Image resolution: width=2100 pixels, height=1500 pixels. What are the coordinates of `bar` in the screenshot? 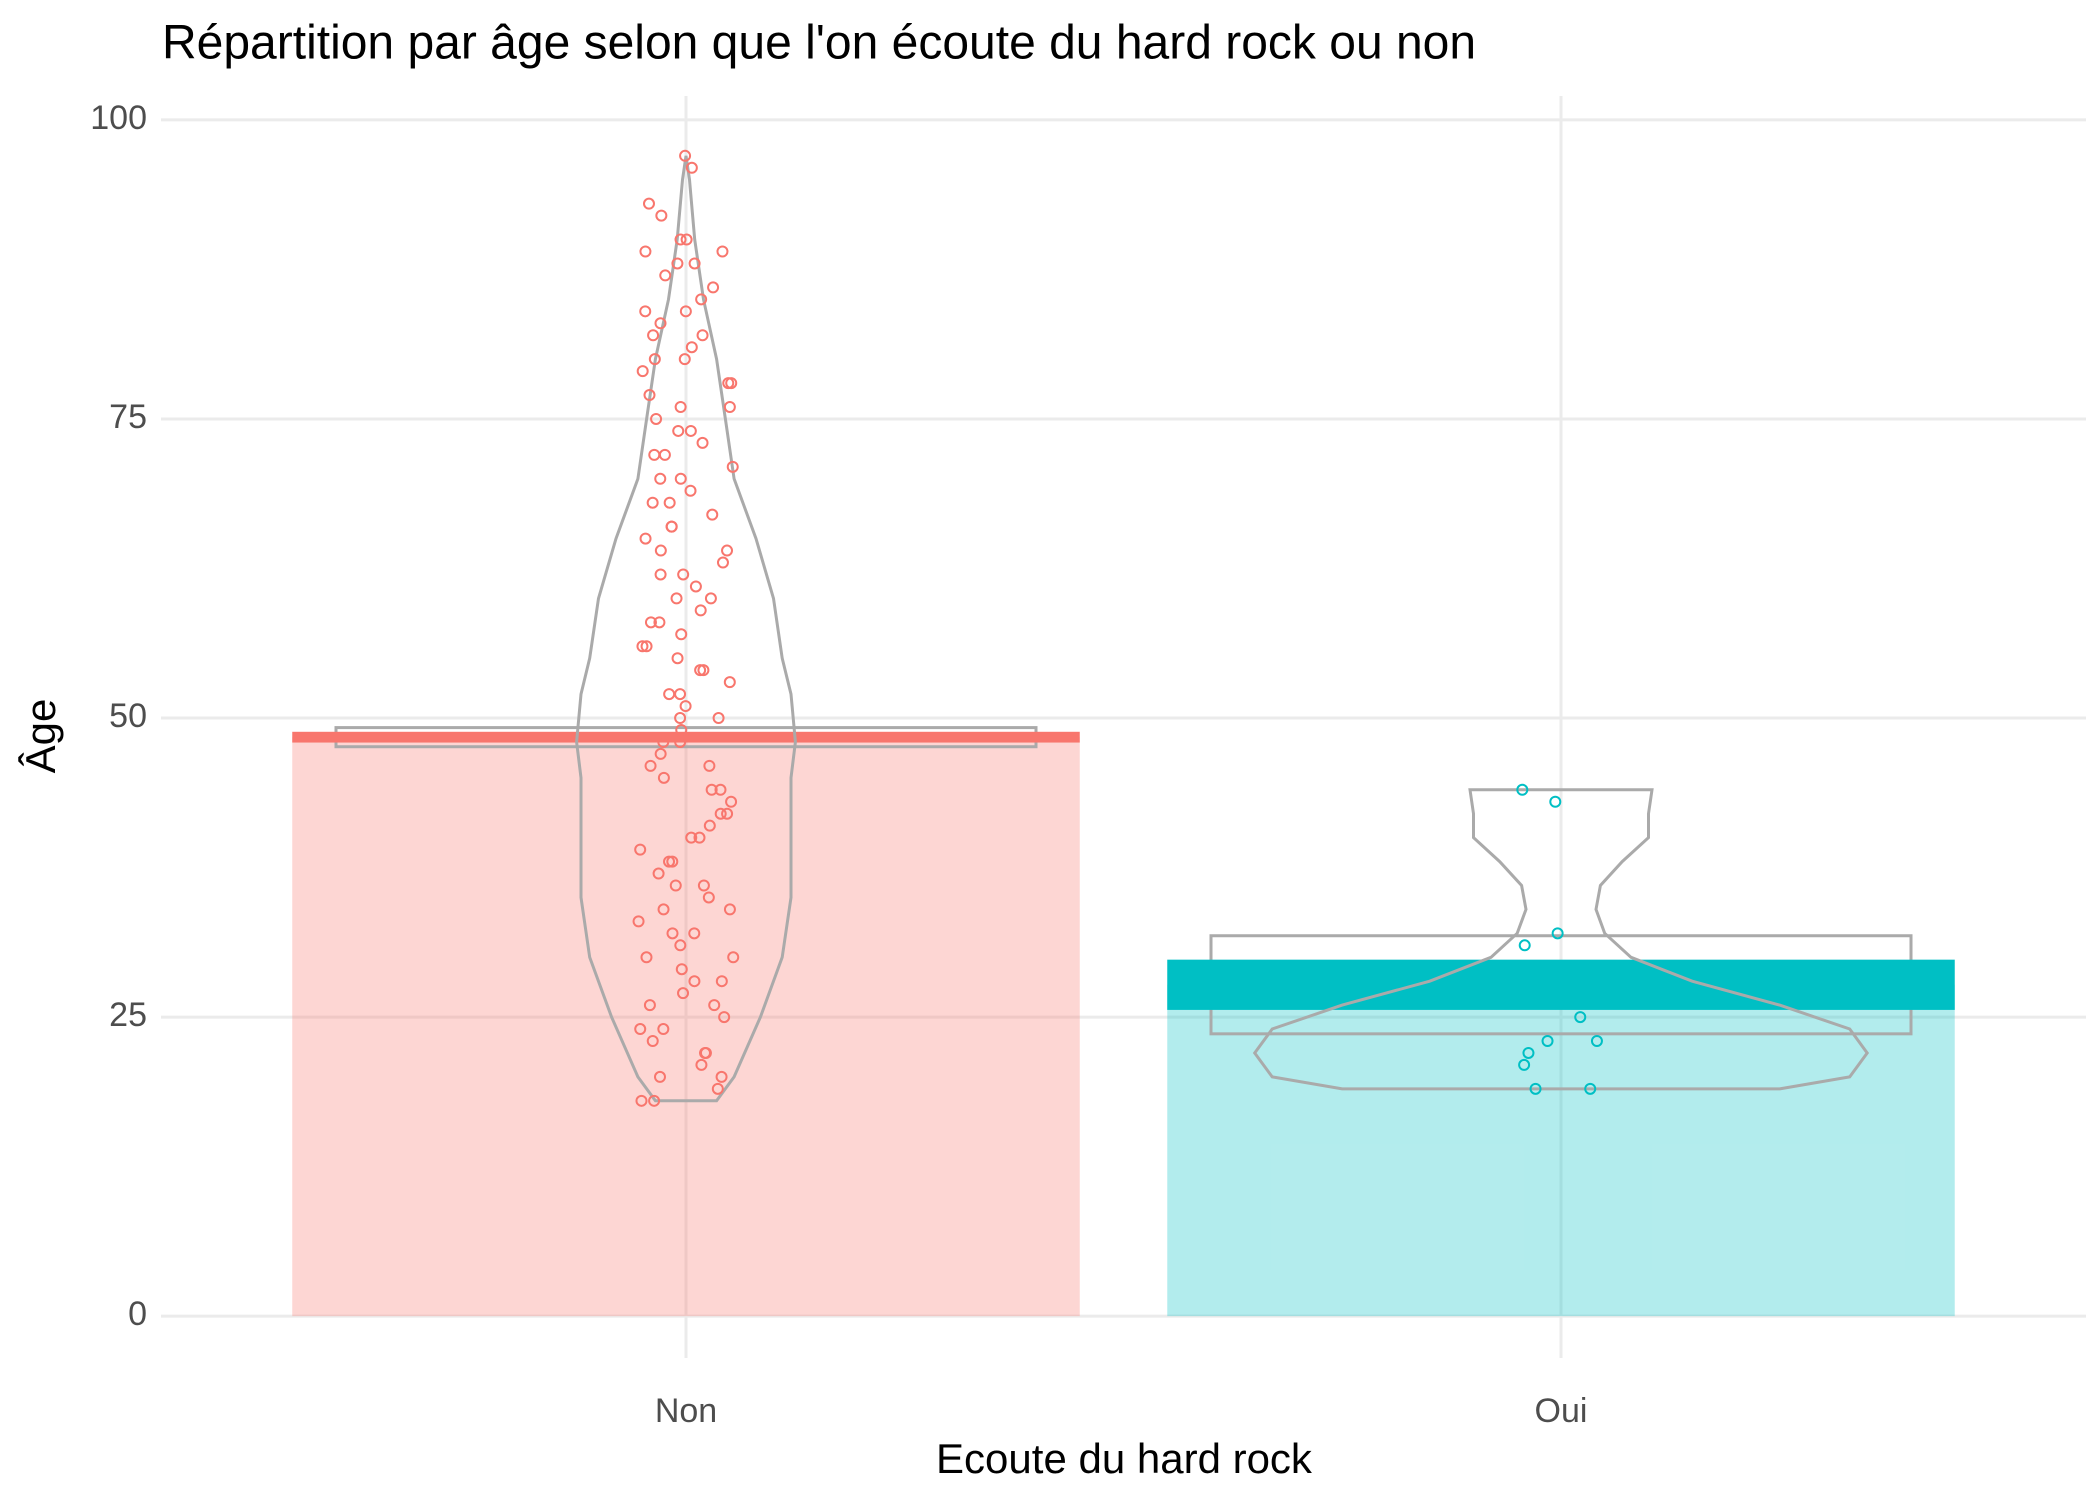 It's located at (686, 1027).